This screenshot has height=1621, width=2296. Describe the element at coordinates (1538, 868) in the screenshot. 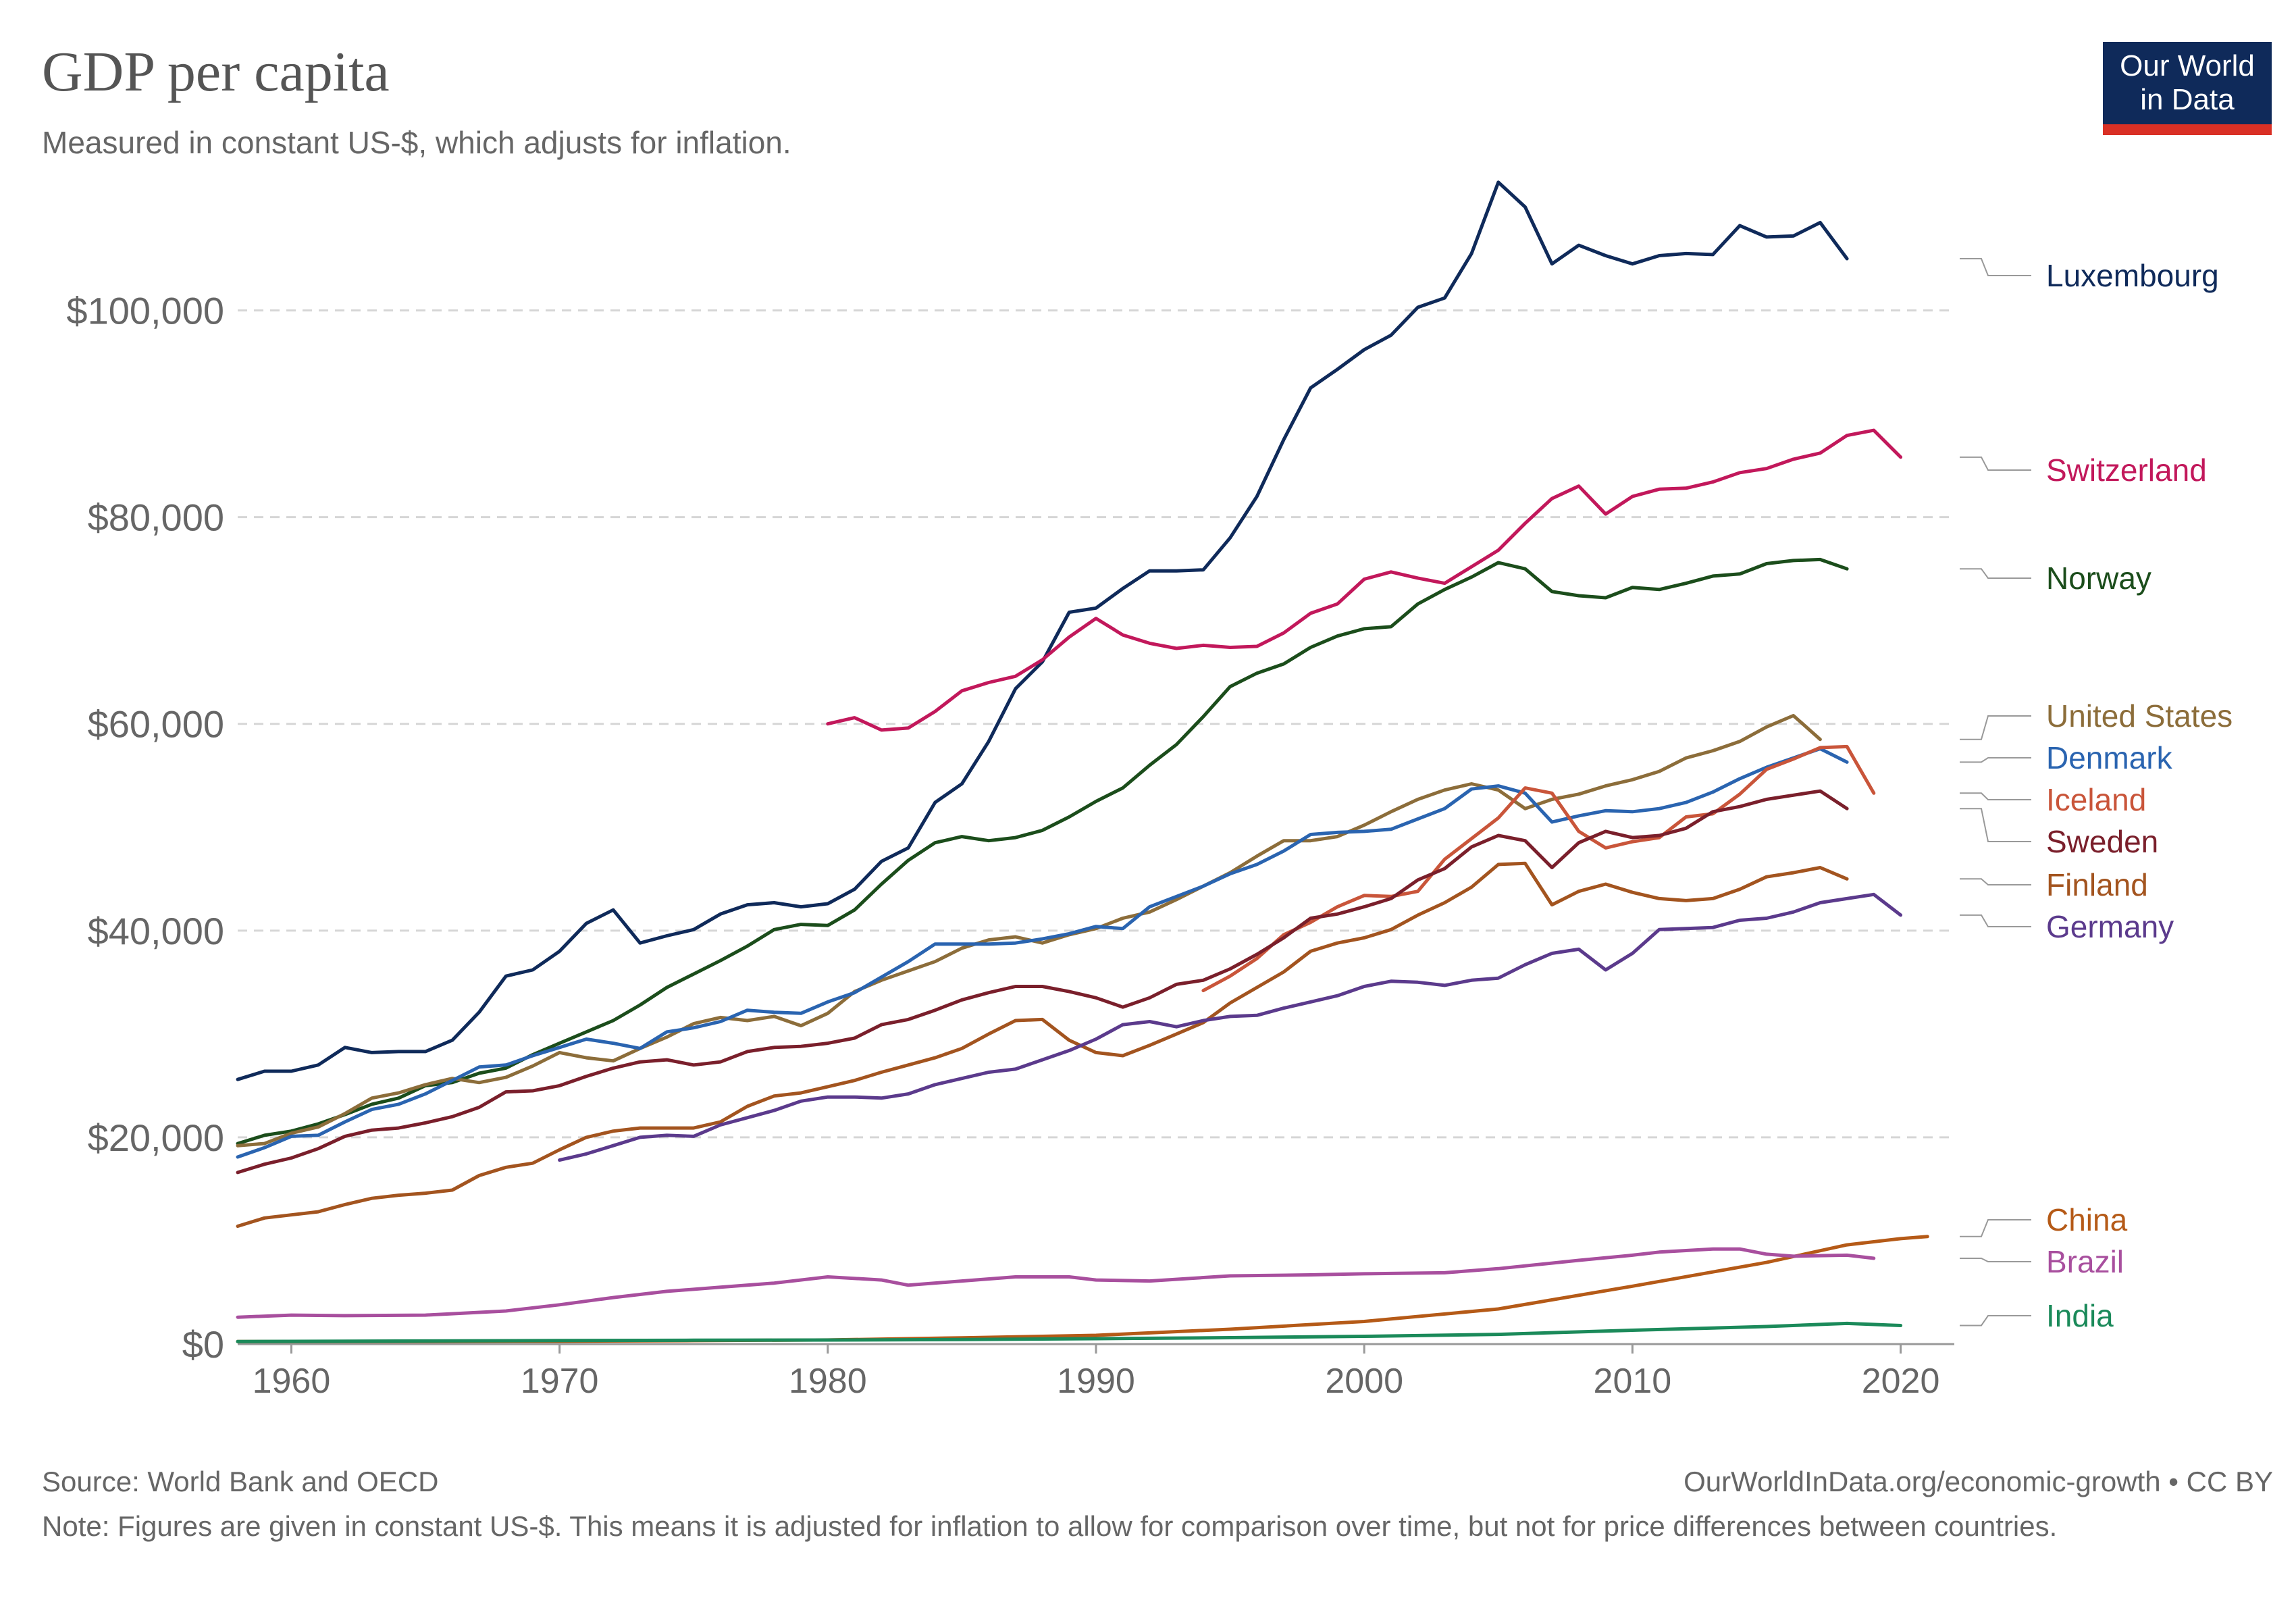

I see `series-line-iceland` at that location.